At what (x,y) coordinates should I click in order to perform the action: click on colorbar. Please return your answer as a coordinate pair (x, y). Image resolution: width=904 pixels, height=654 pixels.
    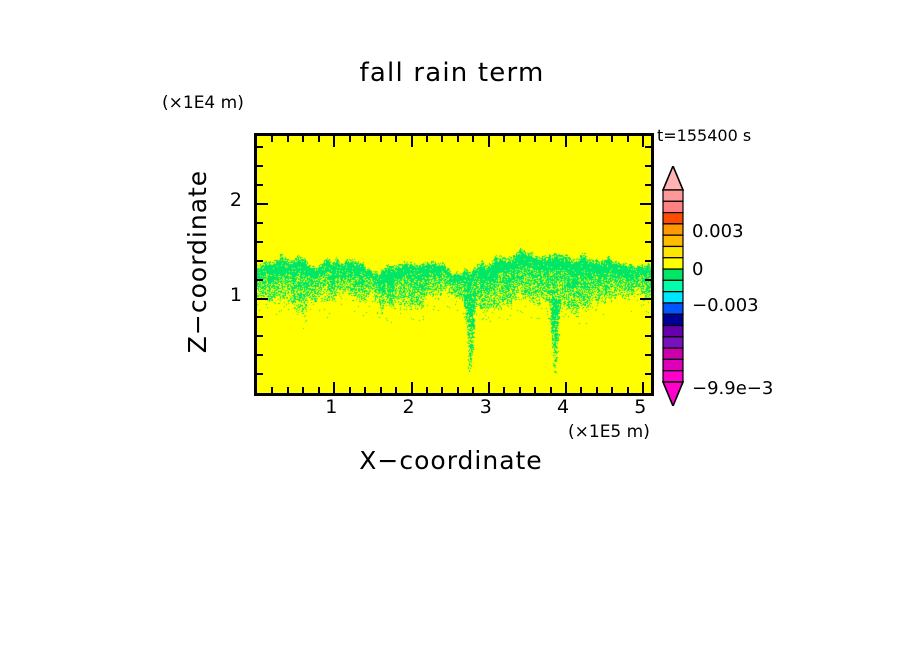
    Looking at the image, I should click on (673, 286).